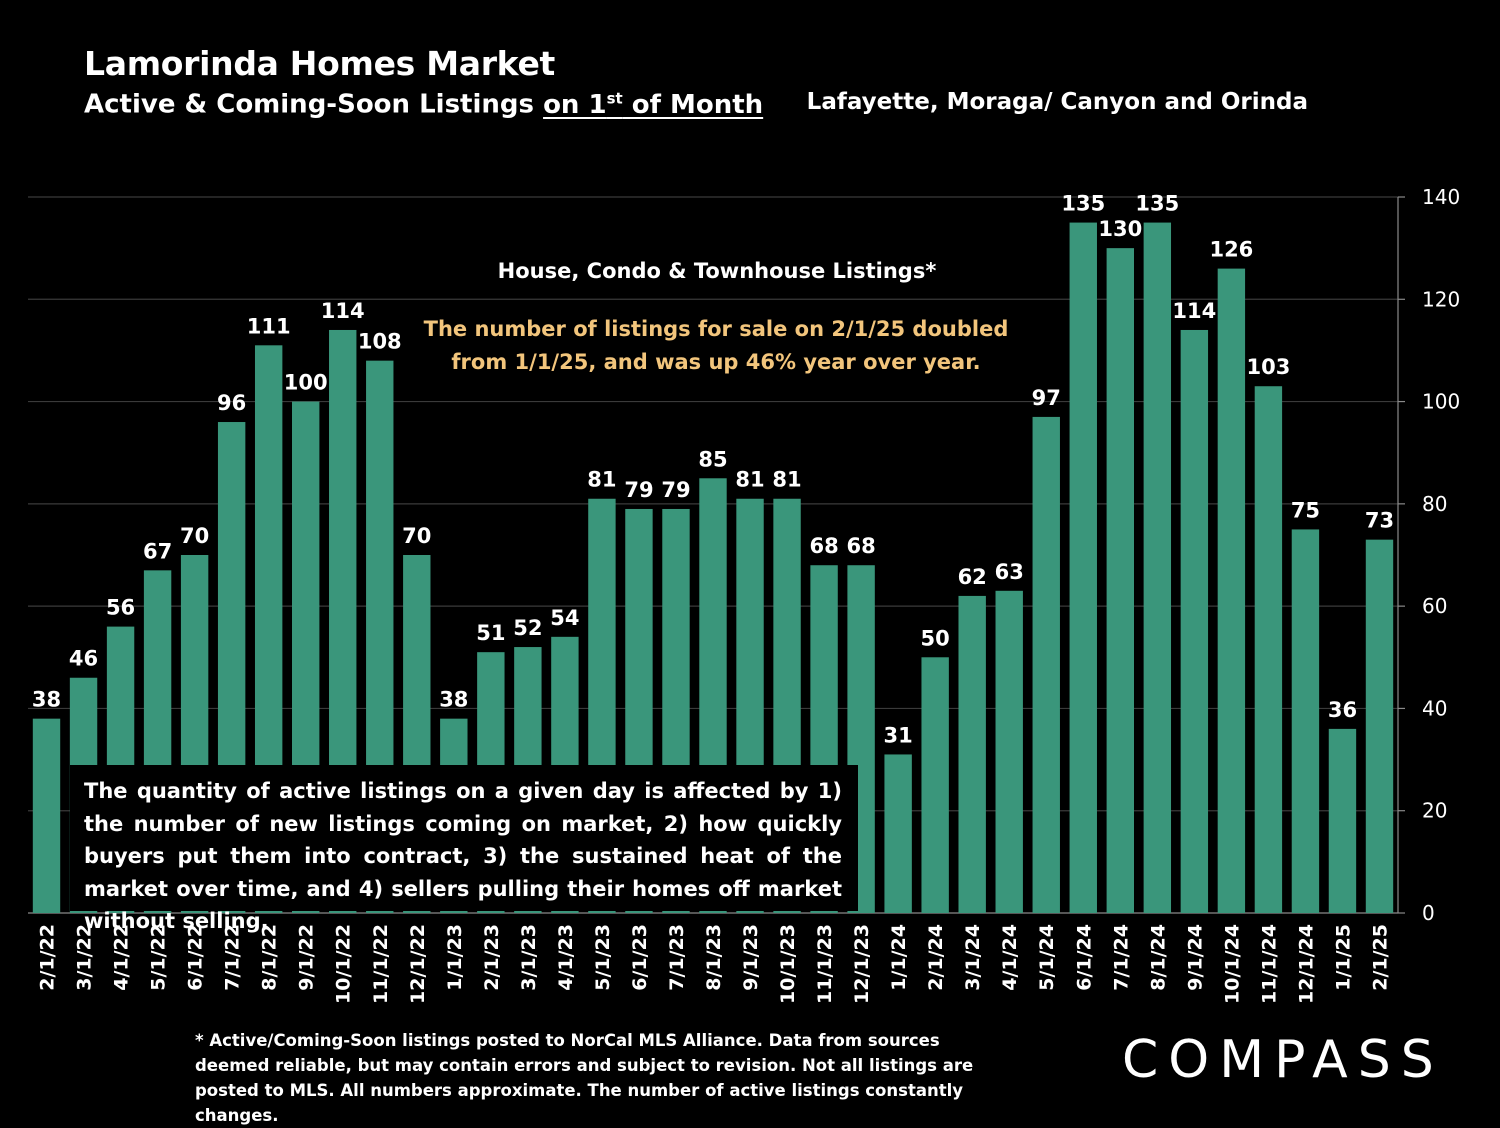 The image size is (1500, 1128). What do you see at coordinates (717, 271) in the screenshot?
I see `series-label: House, Condo & Townhouse Listings*` at bounding box center [717, 271].